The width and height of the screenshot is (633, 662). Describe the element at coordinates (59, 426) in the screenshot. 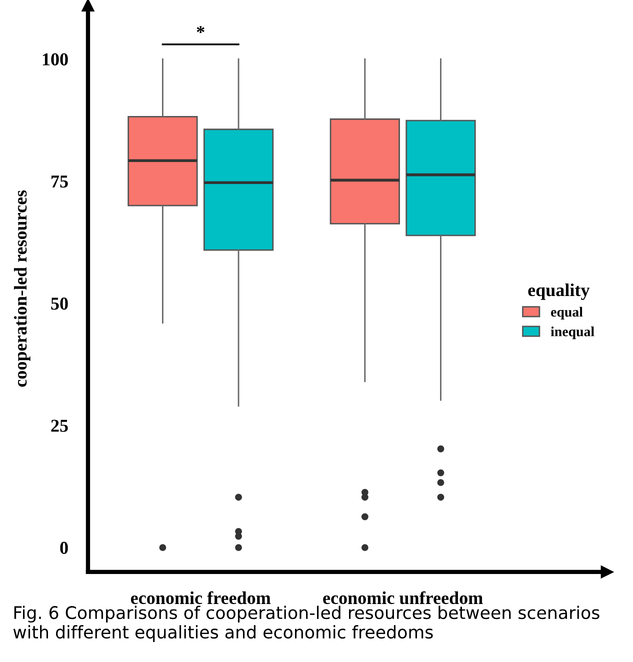

I see `y-tick-label: 25` at that location.